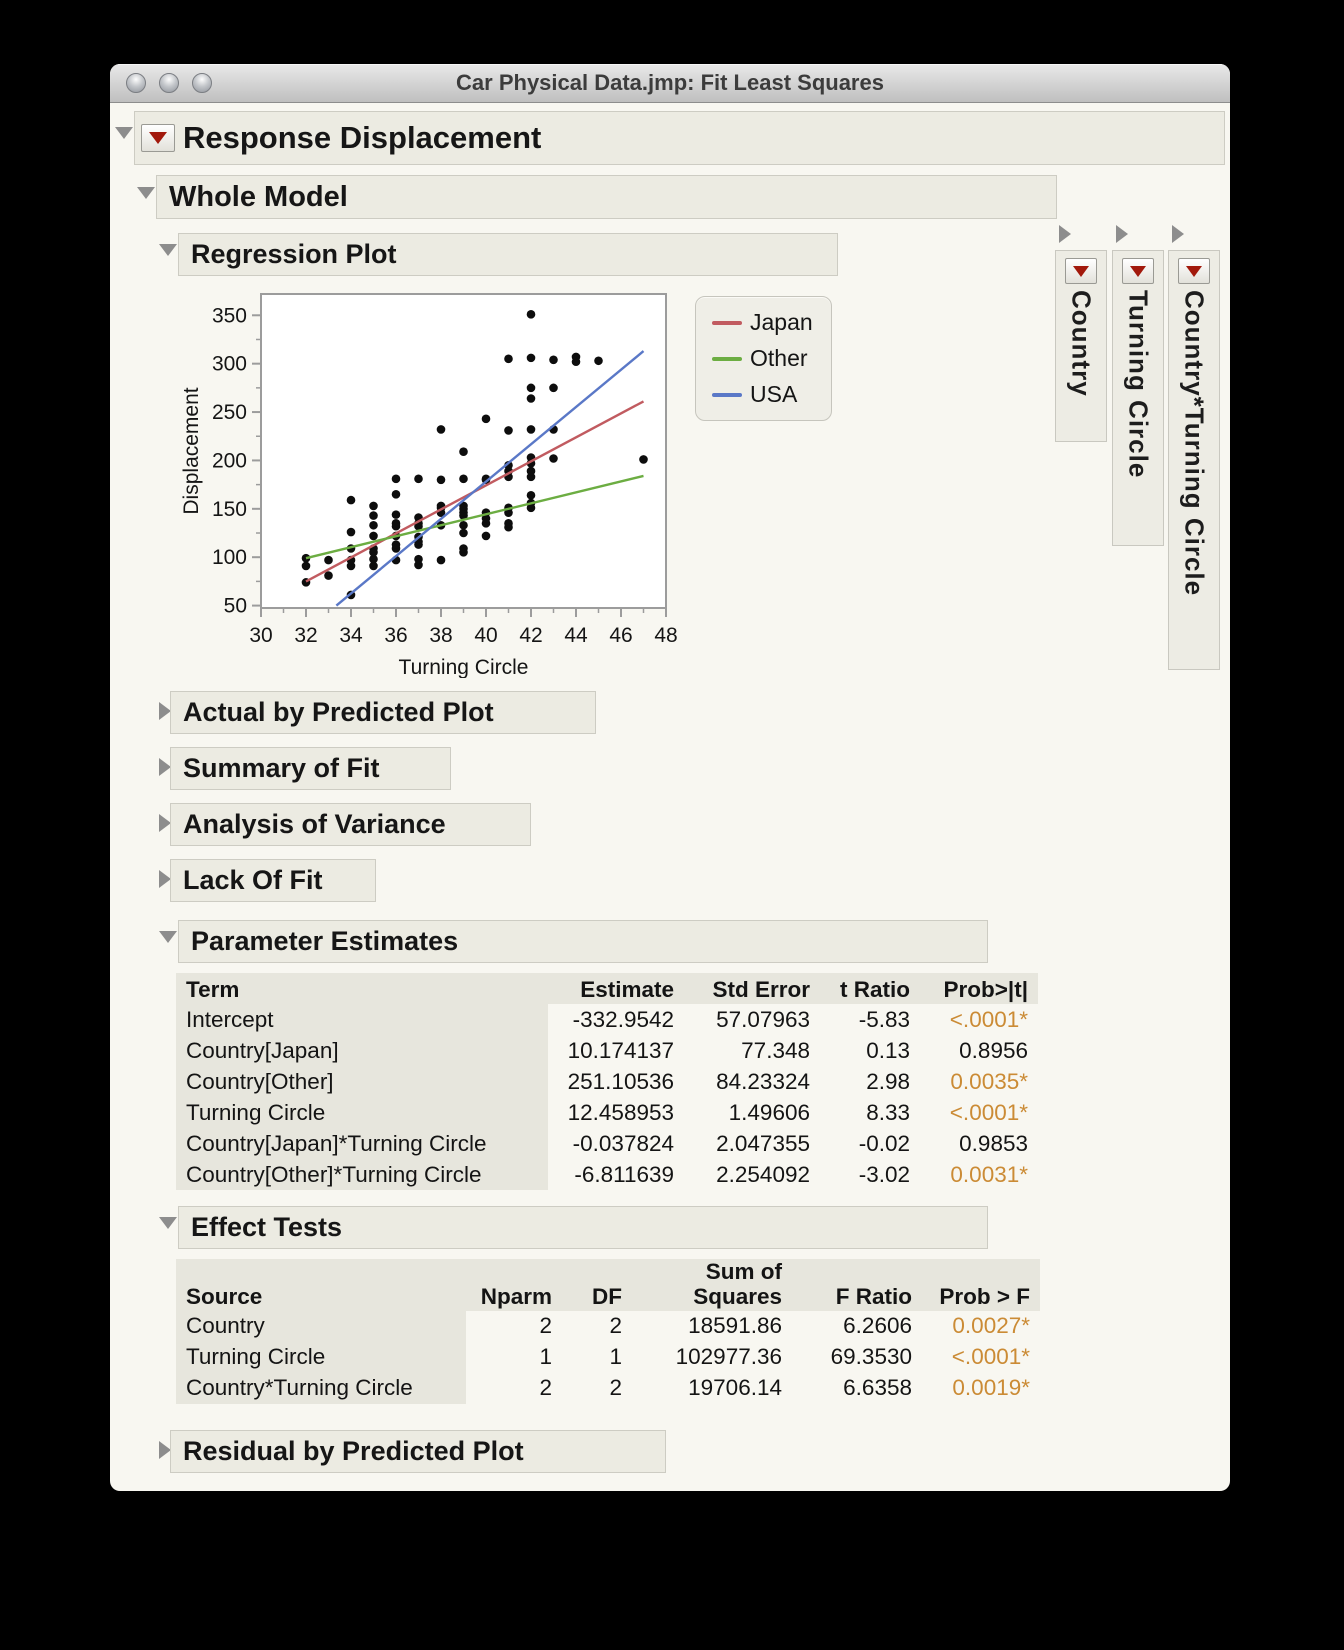 Image resolution: width=1344 pixels, height=1650 pixels. Describe the element at coordinates (530, 635) in the screenshot. I see `svg-text: 42` at that location.